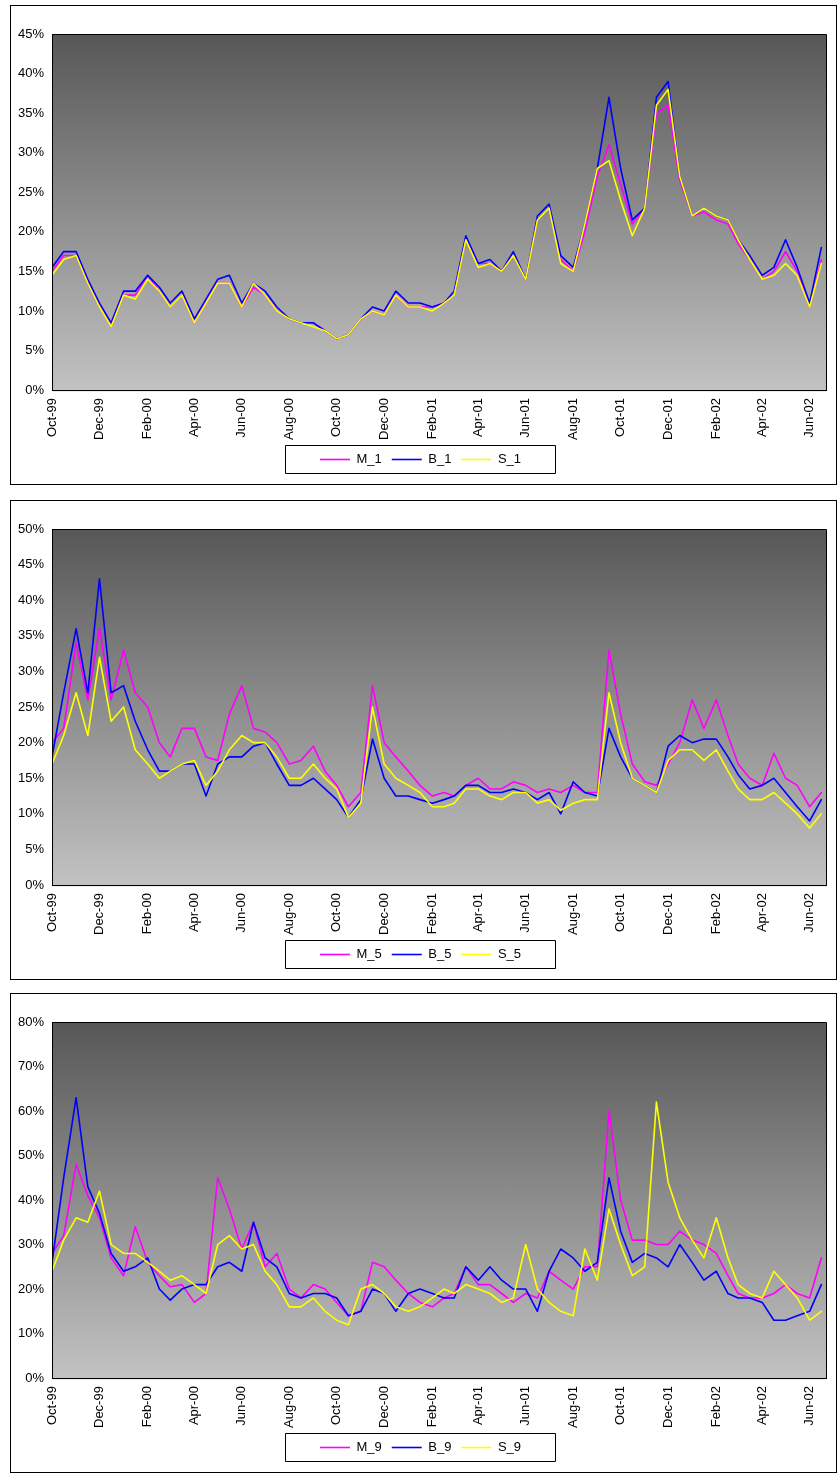 The image size is (837, 1474). I want to click on y-tick-label: 80%, so click(31, 1021).